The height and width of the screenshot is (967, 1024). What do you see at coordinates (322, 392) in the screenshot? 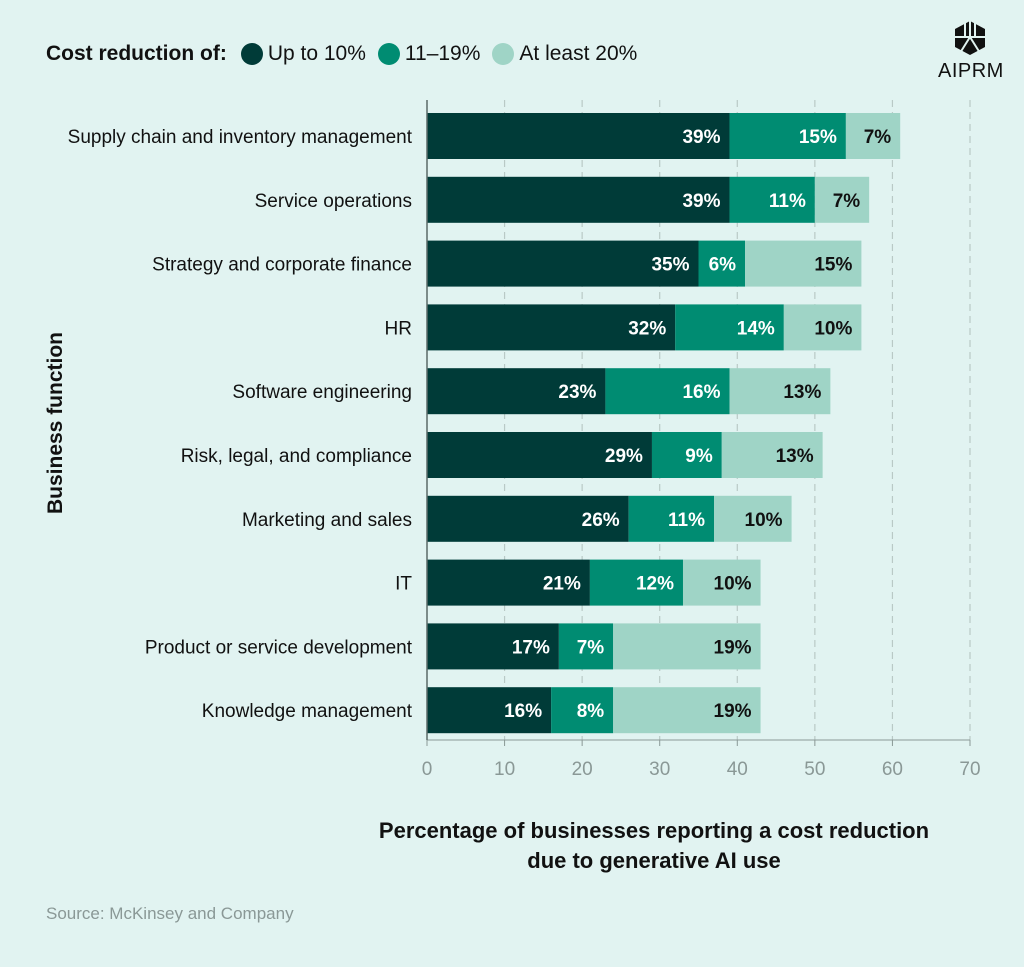
I see `category-label: Software engineering` at bounding box center [322, 392].